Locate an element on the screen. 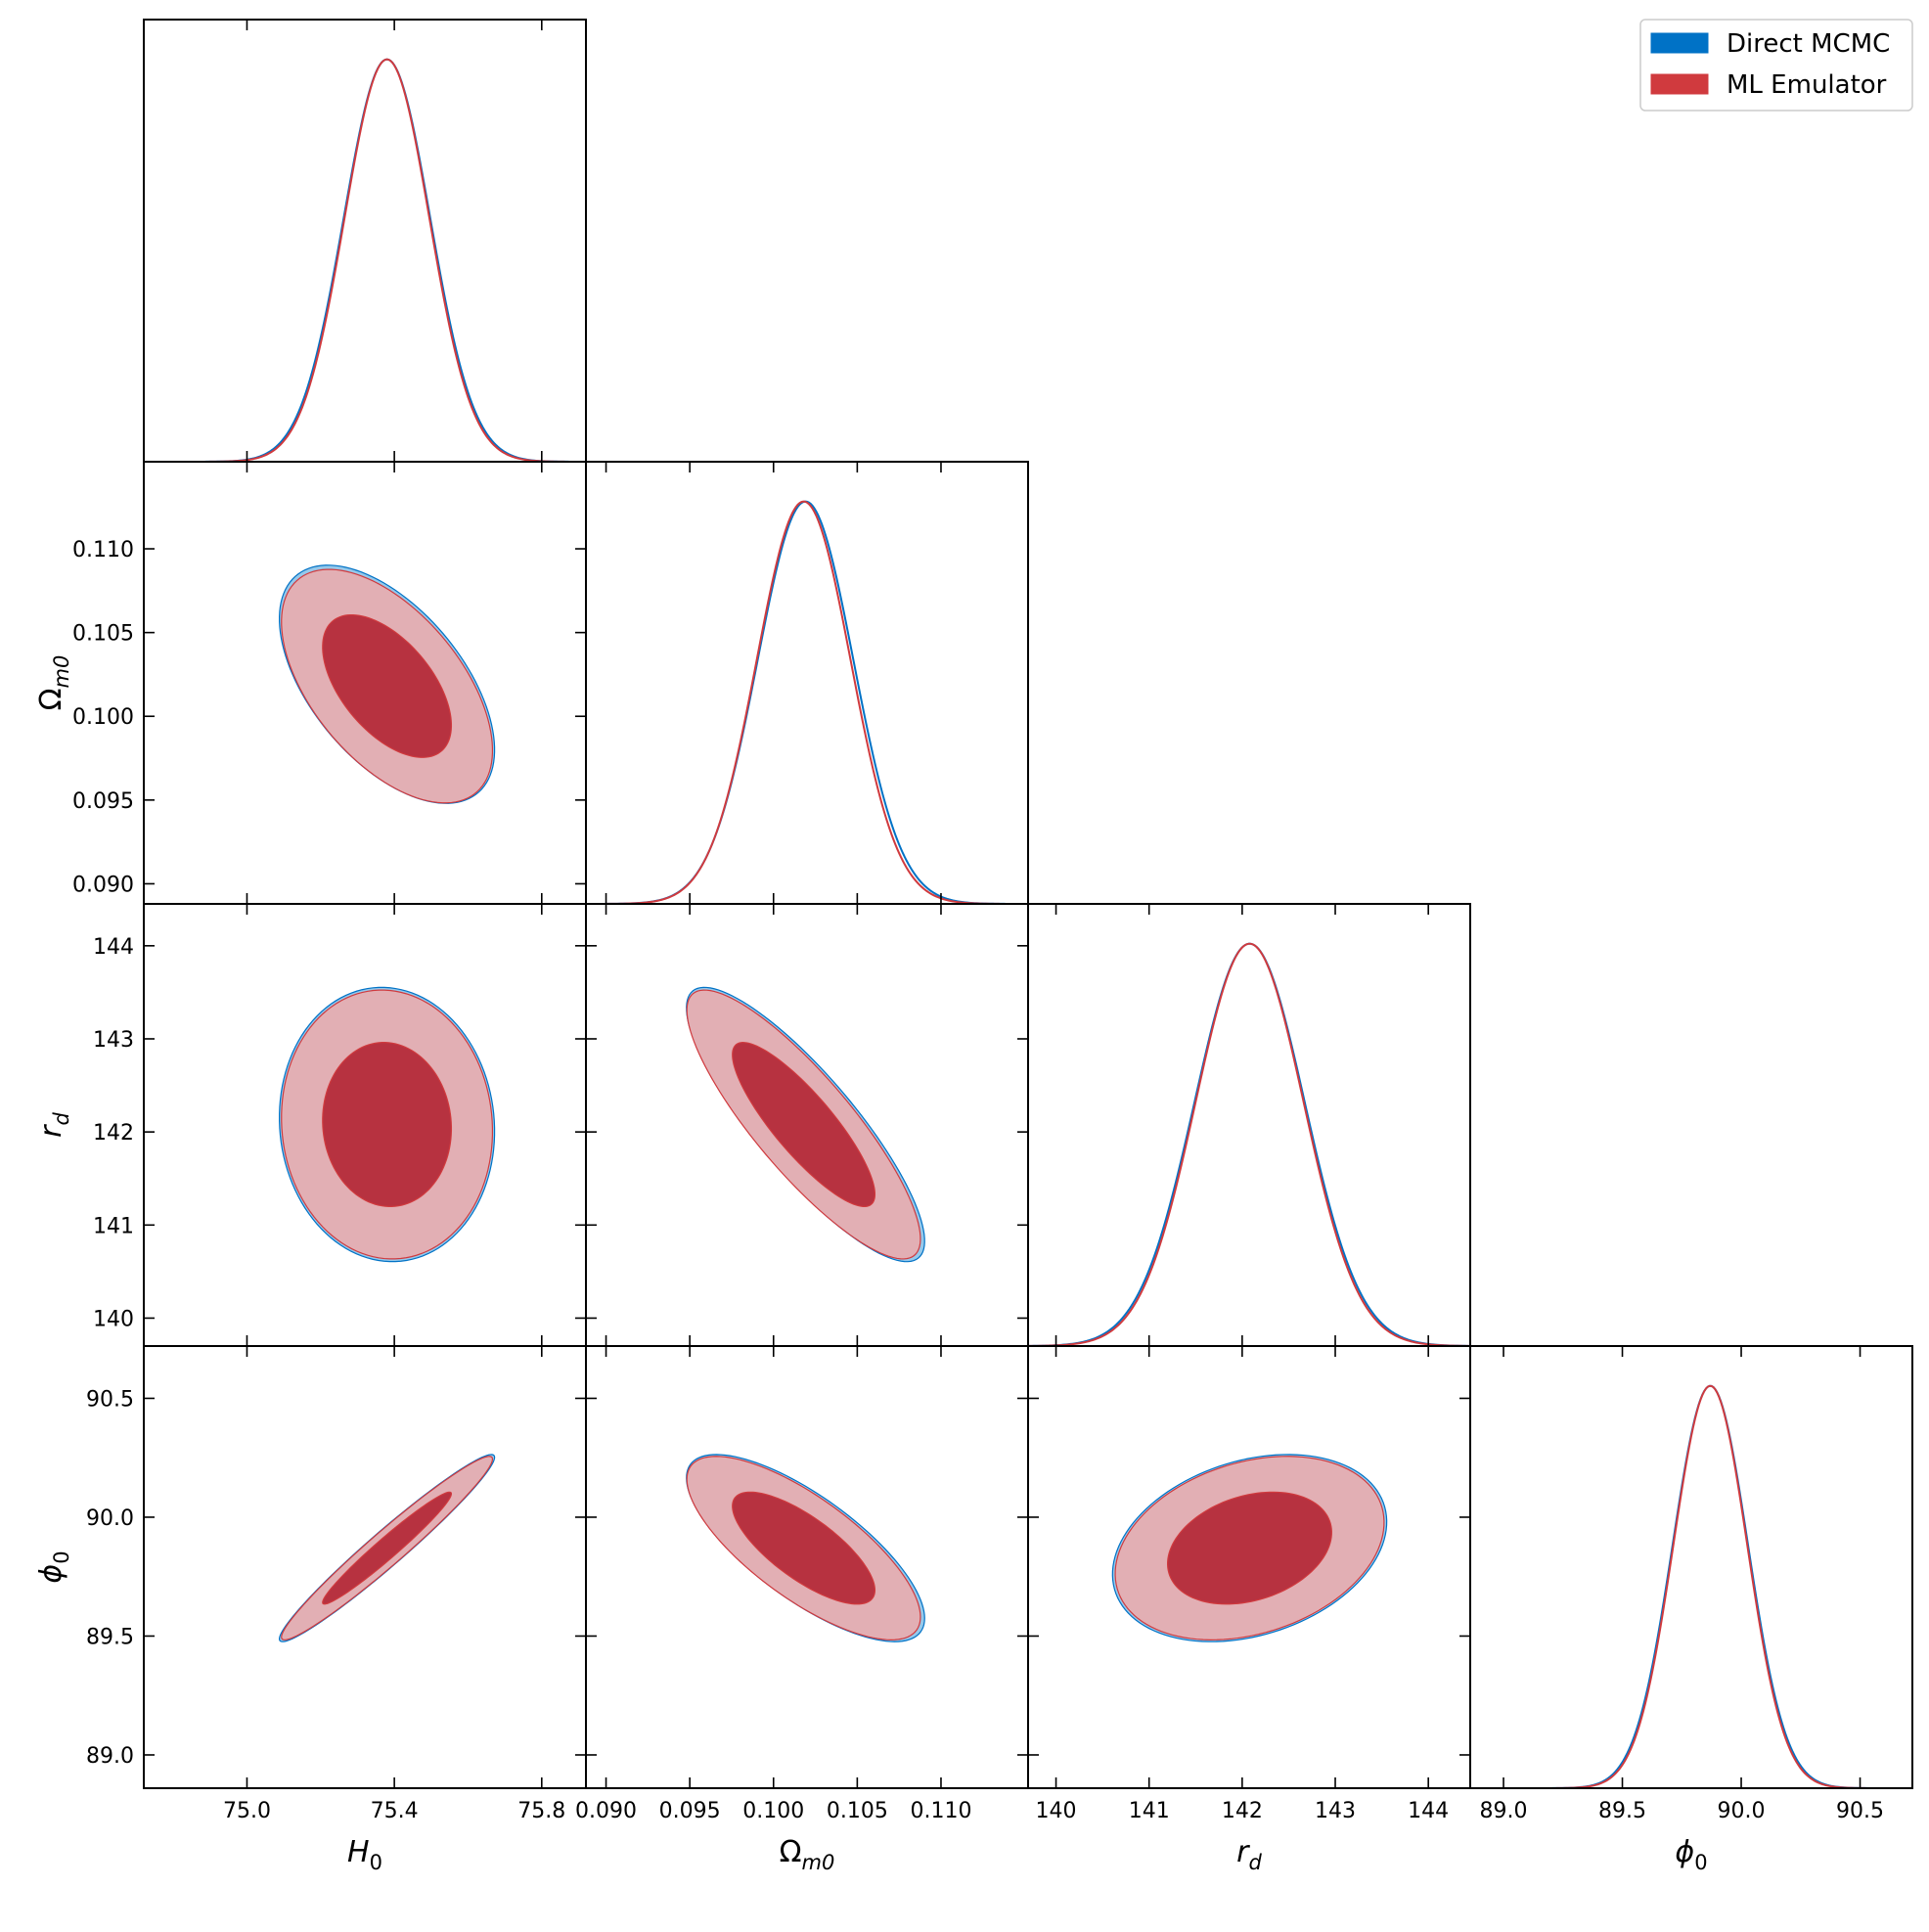 This screenshot has height=1932, width=1929. x-tick-label-phi0: 90.5 is located at coordinates (1860, 1811).